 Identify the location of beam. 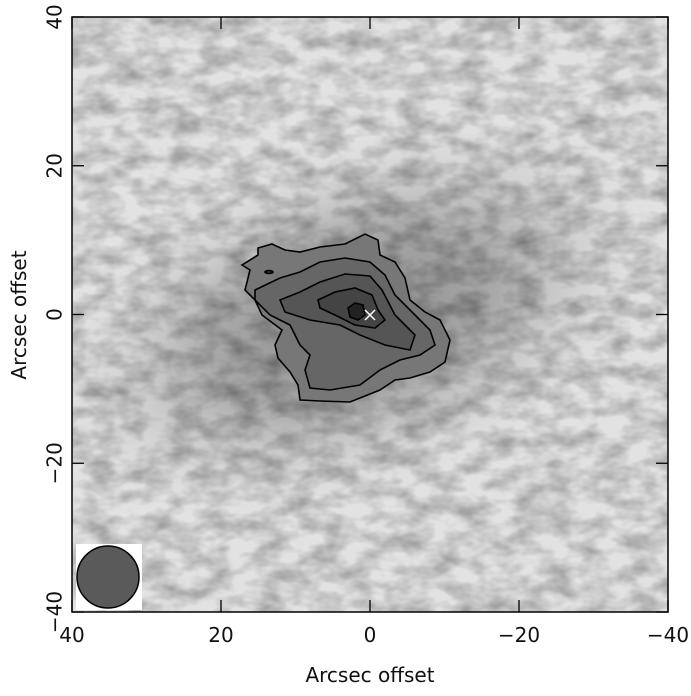
(108, 577).